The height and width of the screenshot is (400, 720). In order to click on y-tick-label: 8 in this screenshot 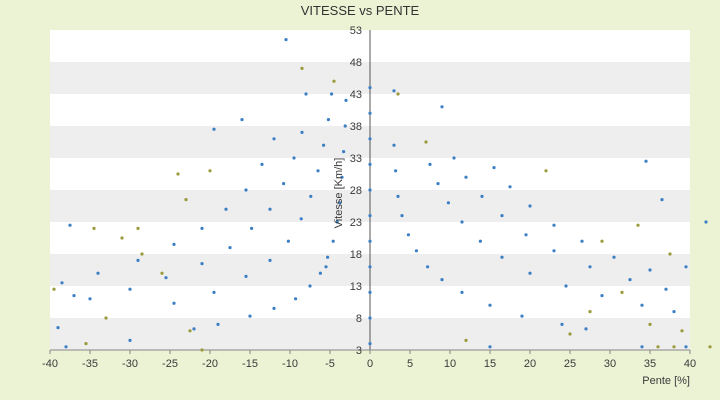, I will do `click(359, 319)`.